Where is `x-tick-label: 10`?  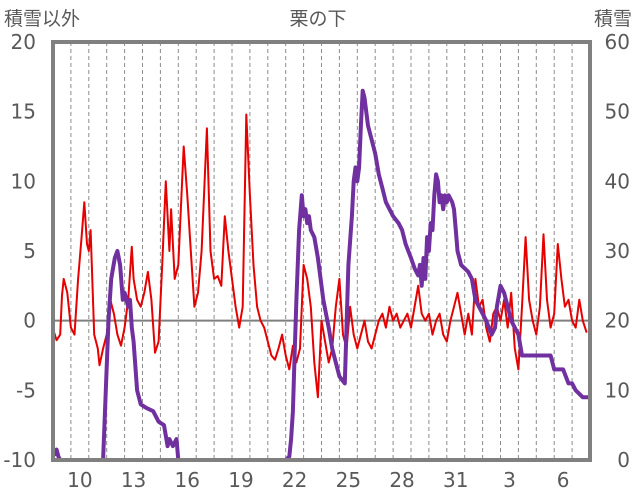
x-tick-label: 10 is located at coordinates (79, 480).